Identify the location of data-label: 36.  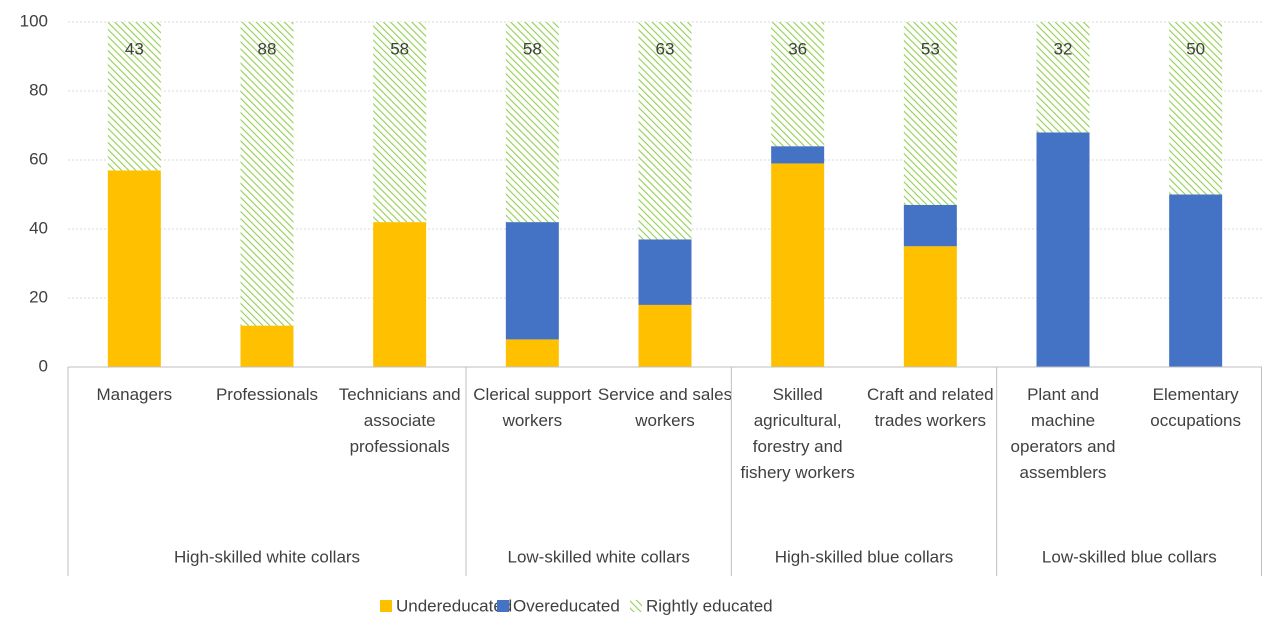
(797, 48).